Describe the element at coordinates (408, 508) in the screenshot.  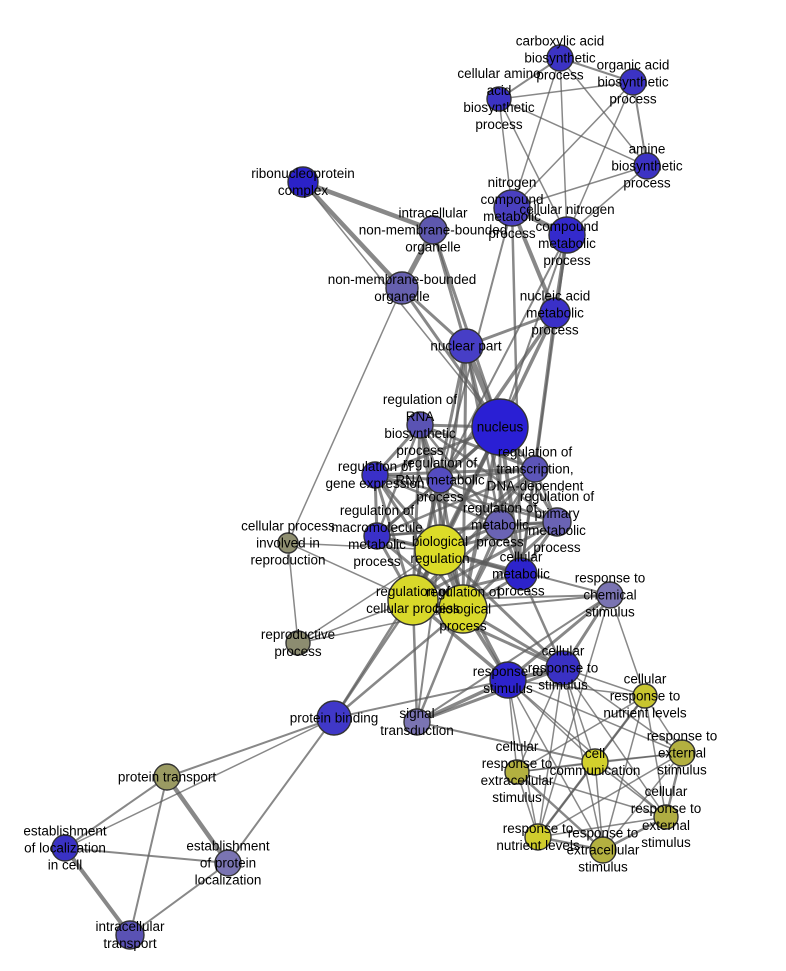
I see `edge-rrm-rmm` at that location.